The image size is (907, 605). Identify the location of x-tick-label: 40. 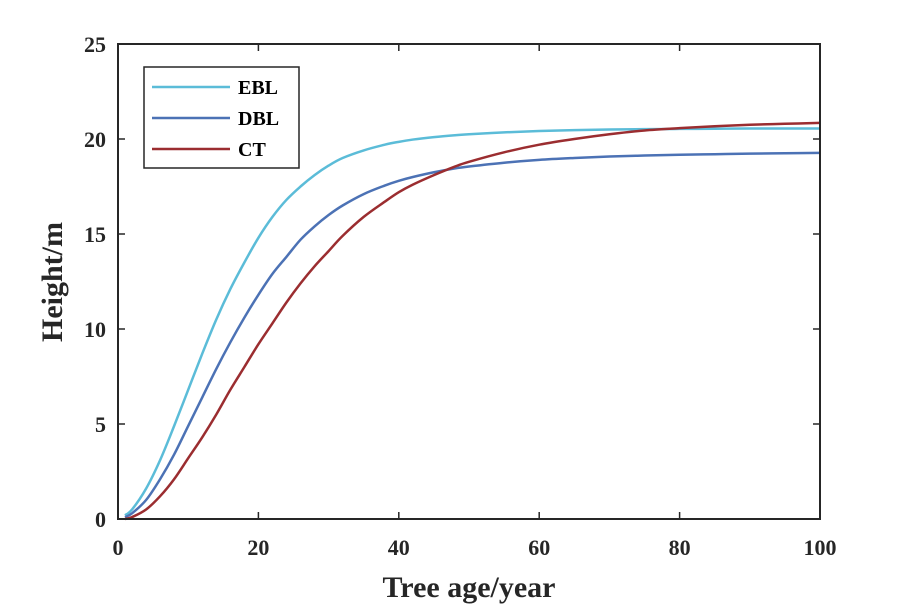
(399, 547).